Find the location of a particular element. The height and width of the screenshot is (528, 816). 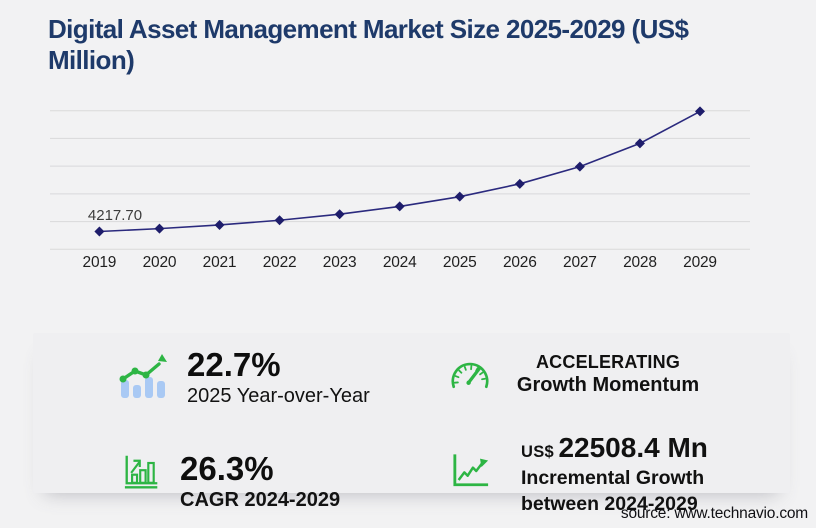

stat-yoy: 22.7% 2025 Year-over-Year is located at coordinates (278, 376).